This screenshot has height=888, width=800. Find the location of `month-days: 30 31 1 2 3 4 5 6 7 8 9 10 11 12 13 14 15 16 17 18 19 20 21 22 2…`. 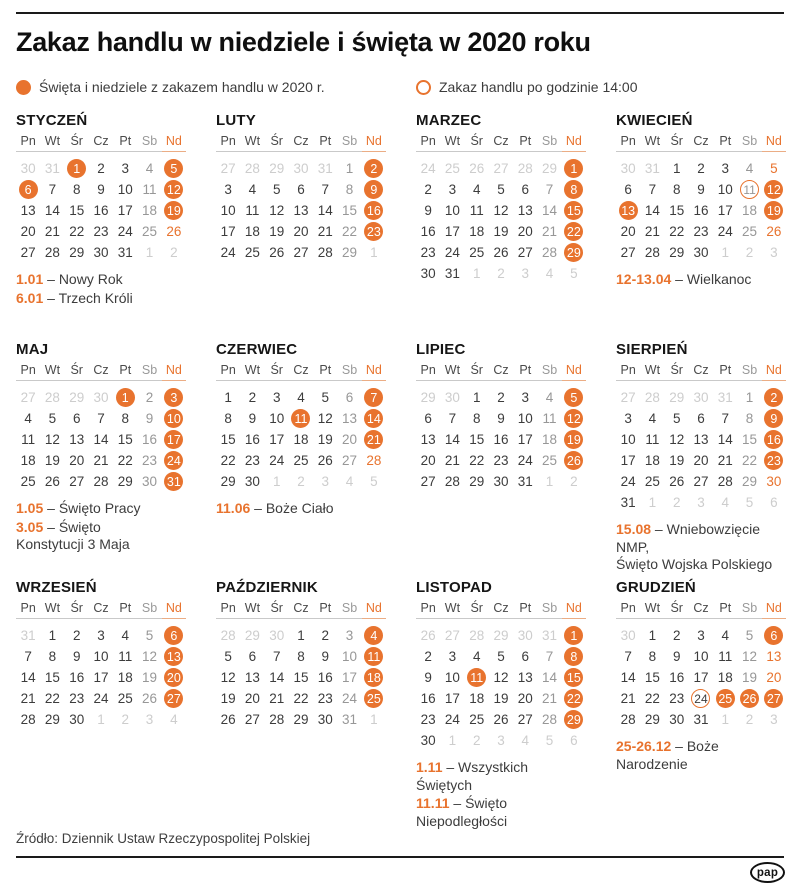

month-days: 30 31 1 2 3 4 5 6 7 8 9 10 11 12 13 14 15 16 17 18 19 20 21 22 2… is located at coordinates (101, 210).